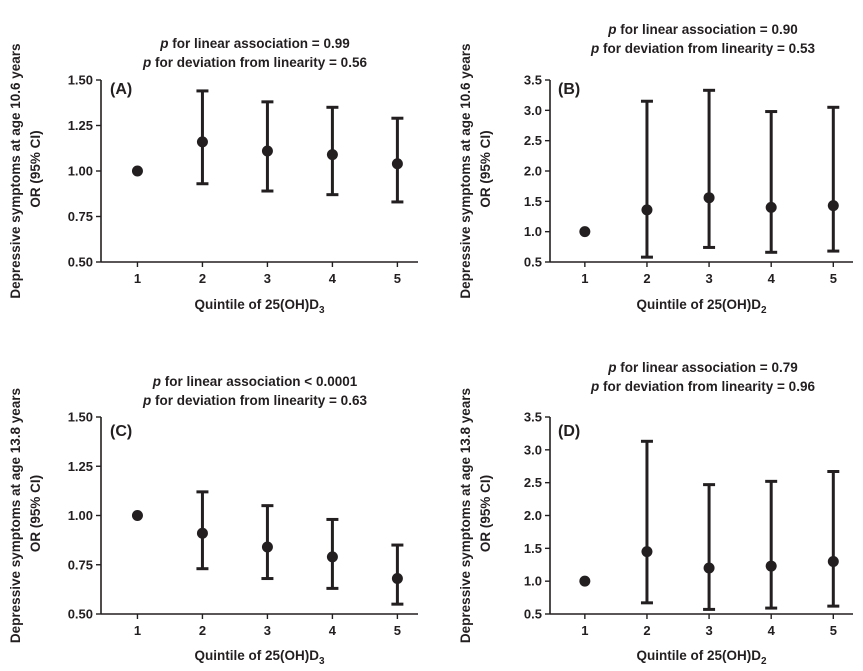 This screenshot has height=671, width=863. I want to click on p-value-annotation: p for deviation from linearity = 0.63, so click(254, 400).